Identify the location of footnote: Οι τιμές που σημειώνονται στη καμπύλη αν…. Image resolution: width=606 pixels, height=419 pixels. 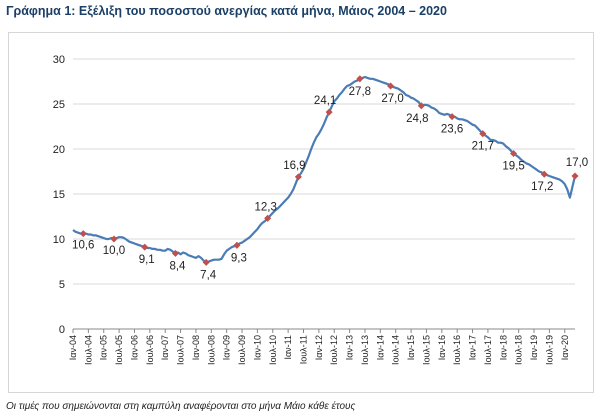
(181, 406).